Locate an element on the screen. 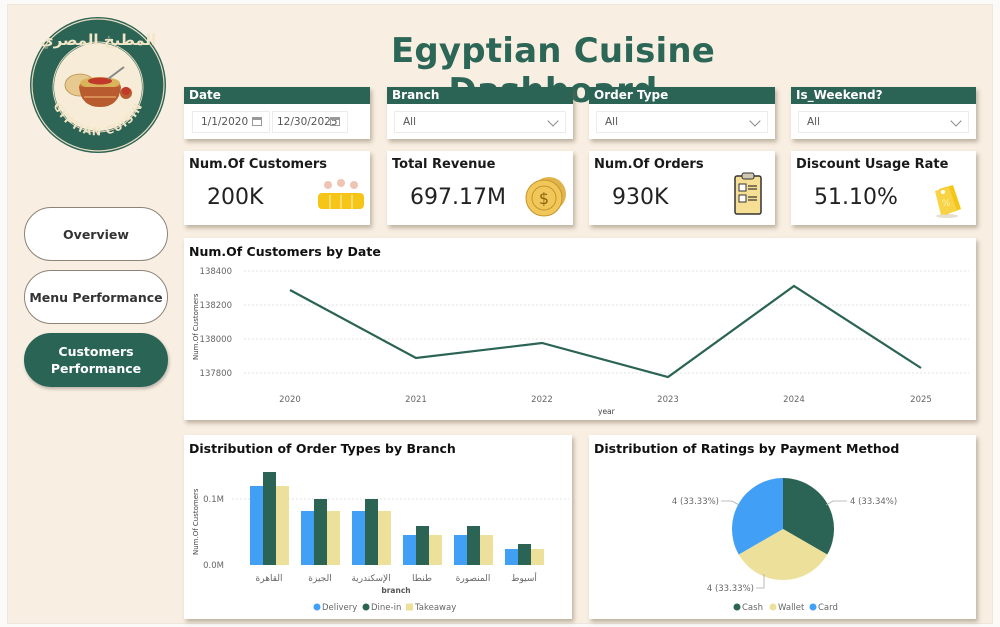 This screenshot has width=1000, height=627. svg-text: Cash is located at coordinates (752, 608).